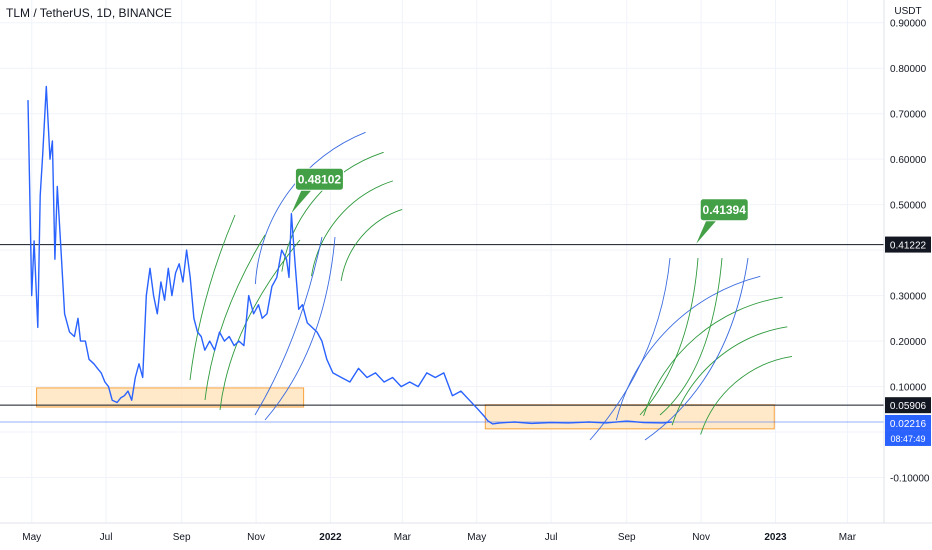  I want to click on support-price-label-bg, so click(908, 405).